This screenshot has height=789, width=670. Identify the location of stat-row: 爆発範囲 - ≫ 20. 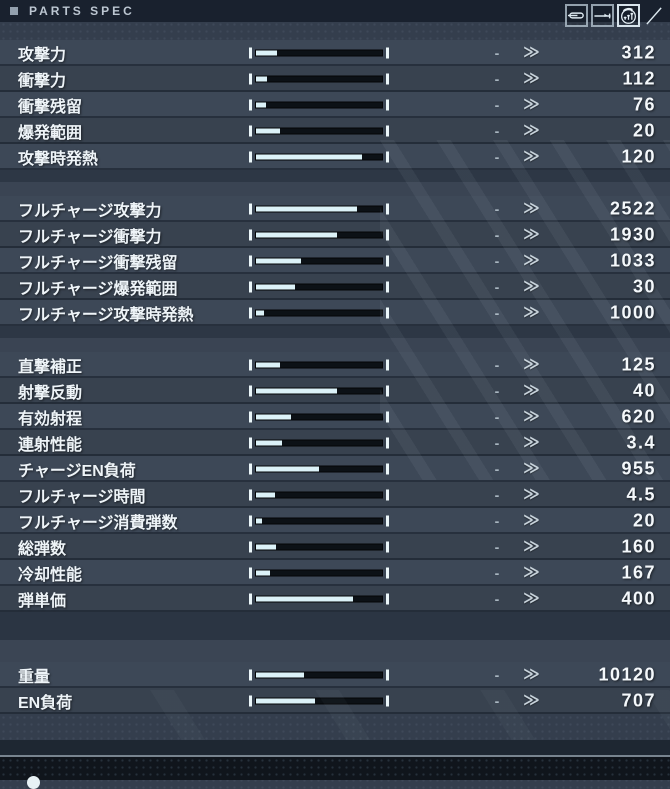
(335, 131).